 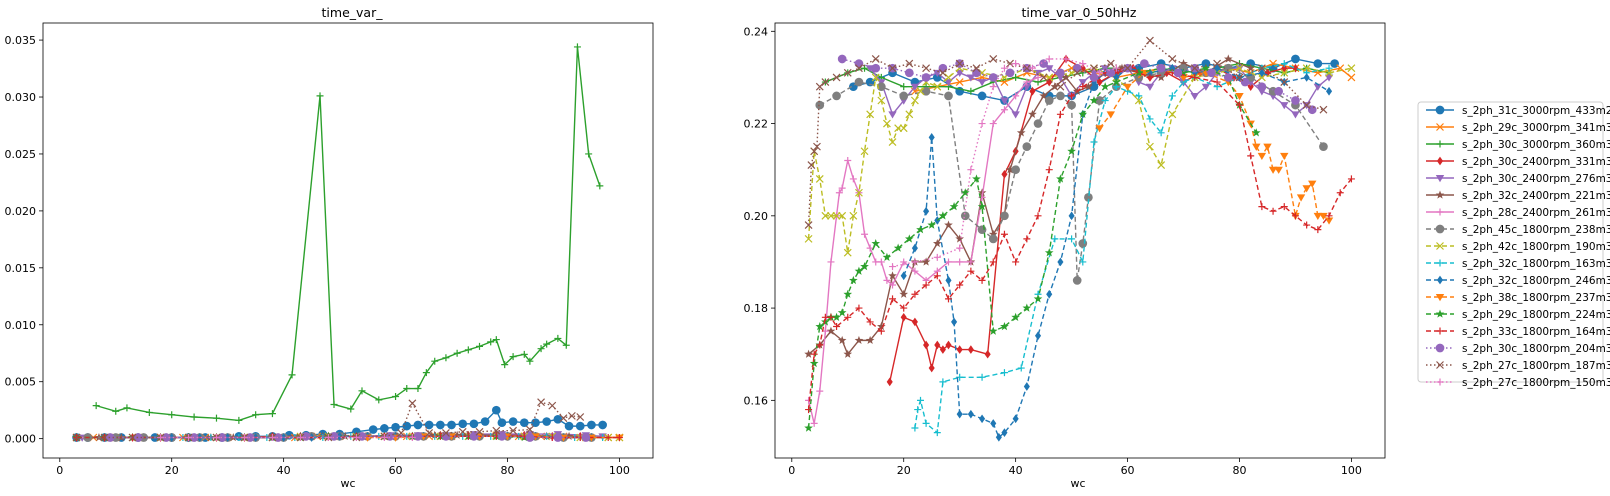 What do you see at coordinates (1518, 196) in the screenshot?
I see `legend-item: s_2ph_32c_2400rpm_221m3h` at bounding box center [1518, 196].